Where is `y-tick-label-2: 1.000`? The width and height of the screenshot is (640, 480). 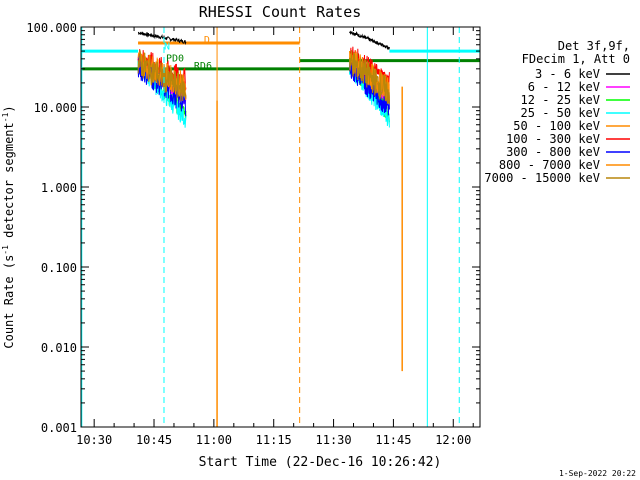
y-tick-label-2: 1.000 is located at coordinates (59, 188).